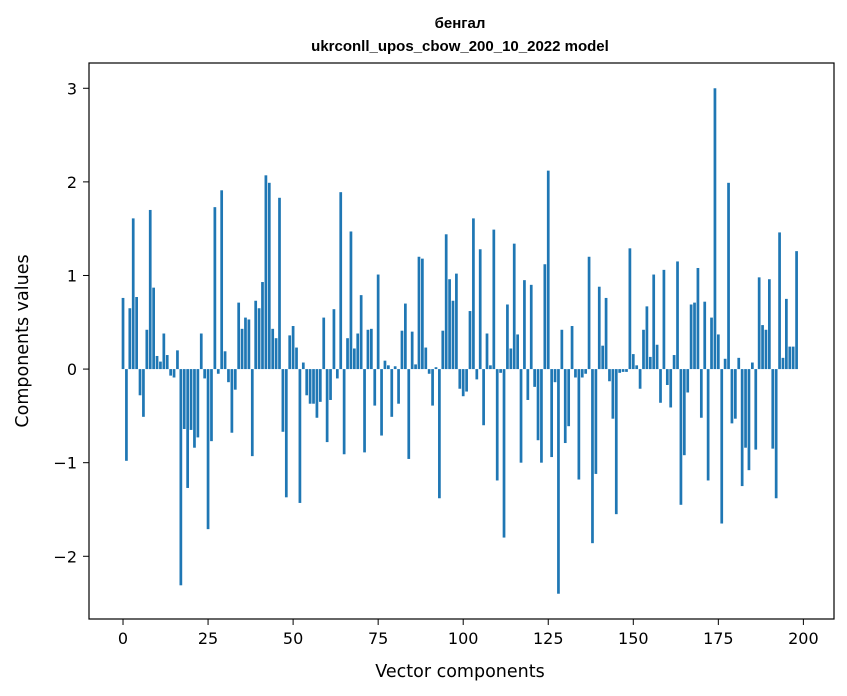  I want to click on x-tick-label: 200, so click(803, 638).